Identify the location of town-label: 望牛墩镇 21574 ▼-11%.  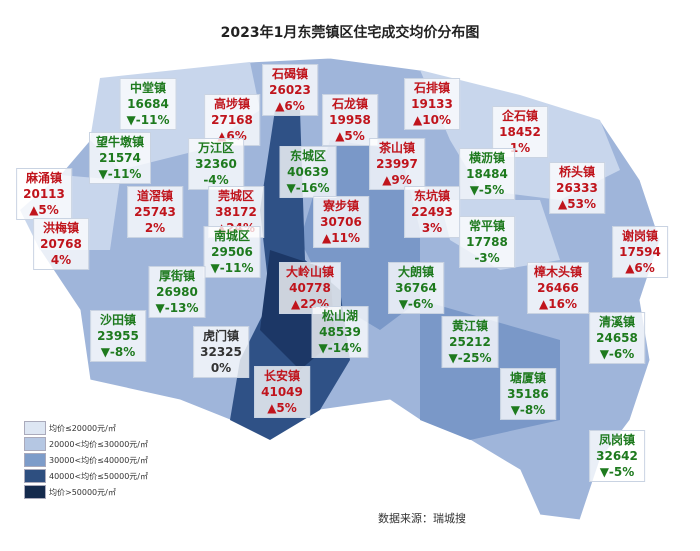
(120, 158).